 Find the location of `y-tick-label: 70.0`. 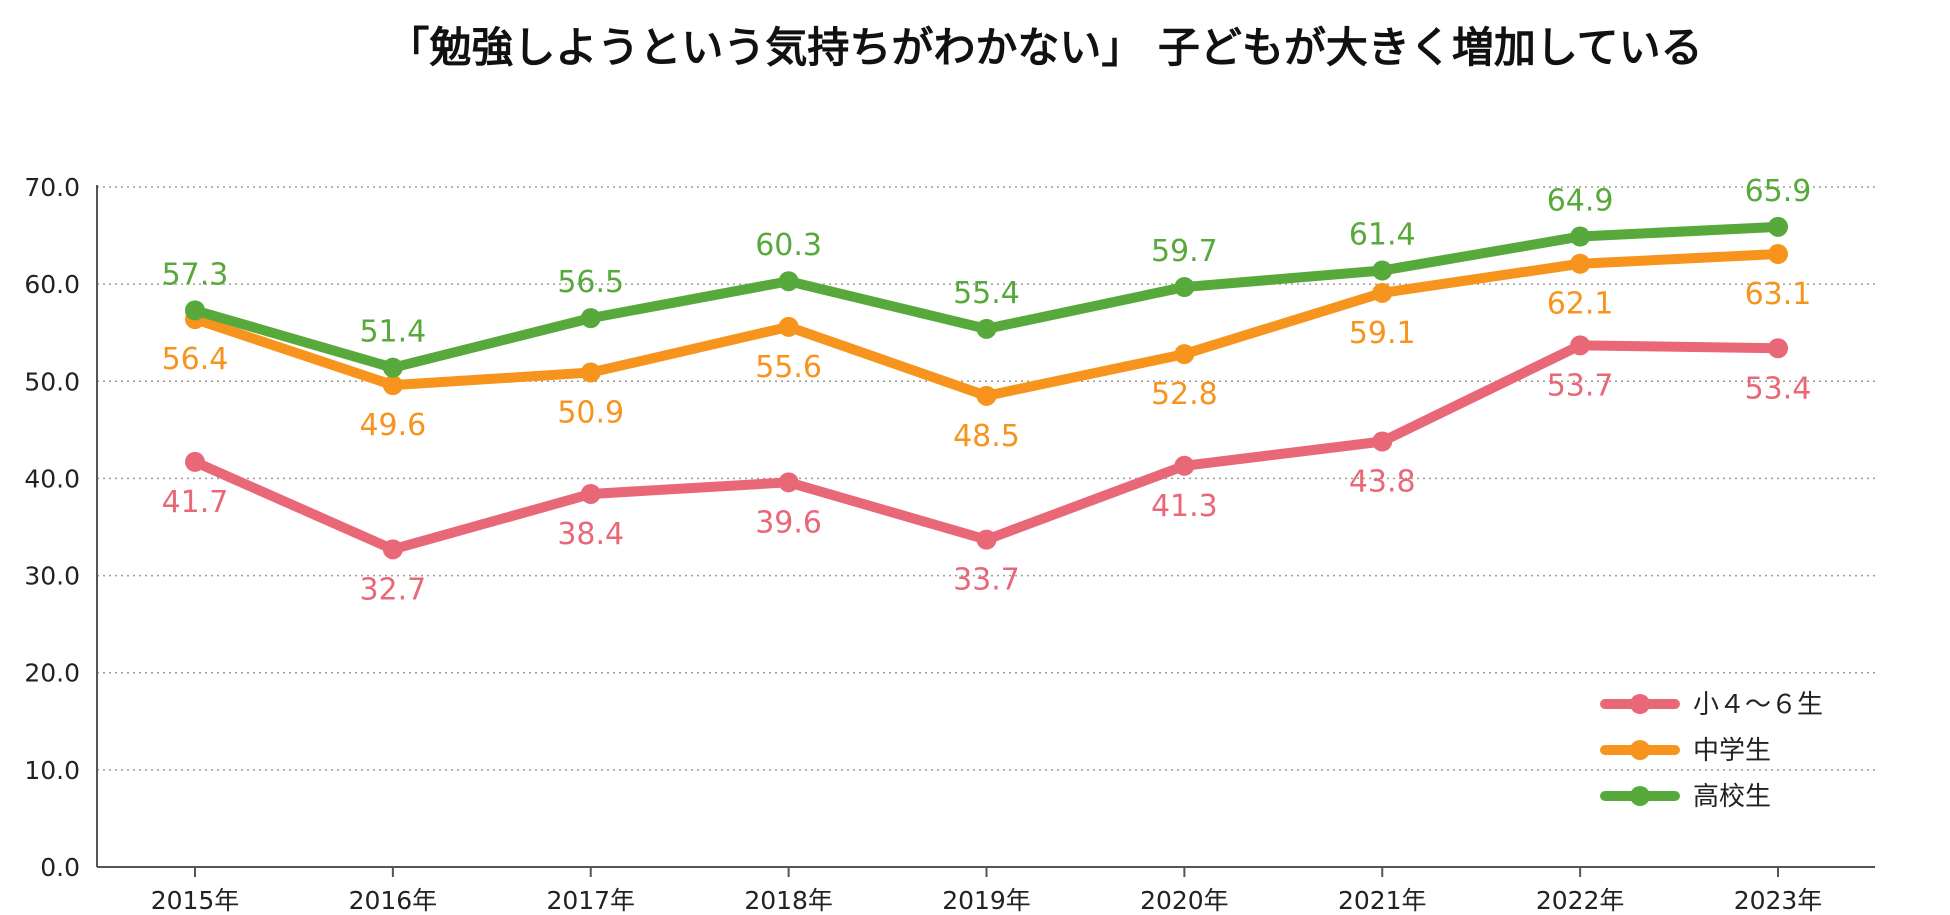

y-tick-label: 70.0 is located at coordinates (52, 187).